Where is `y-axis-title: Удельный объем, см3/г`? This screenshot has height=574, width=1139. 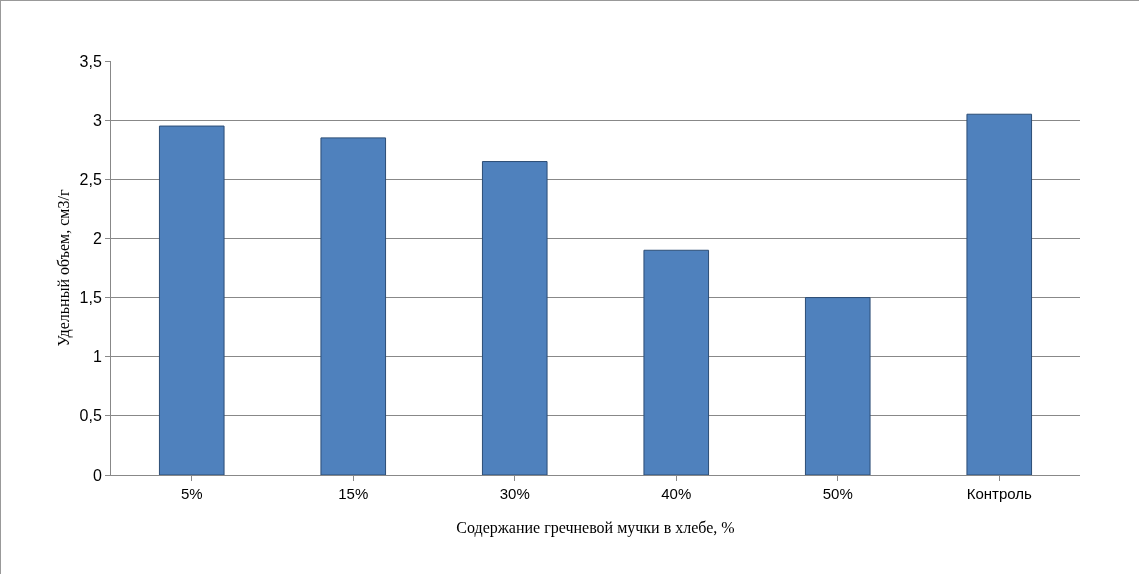
y-axis-title: Удельный объем, см3/г is located at coordinates (64, 268).